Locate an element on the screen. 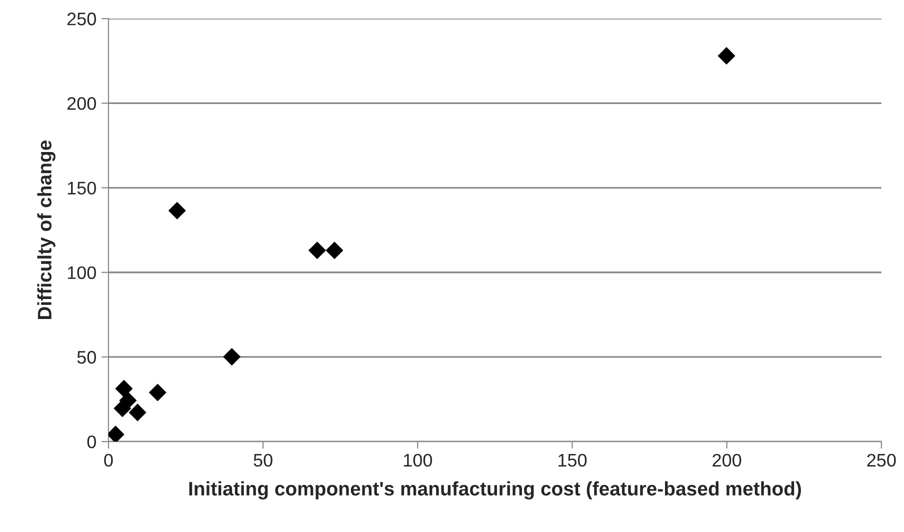 The image size is (904, 532). y-tick-label: 100 is located at coordinates (82, 273).